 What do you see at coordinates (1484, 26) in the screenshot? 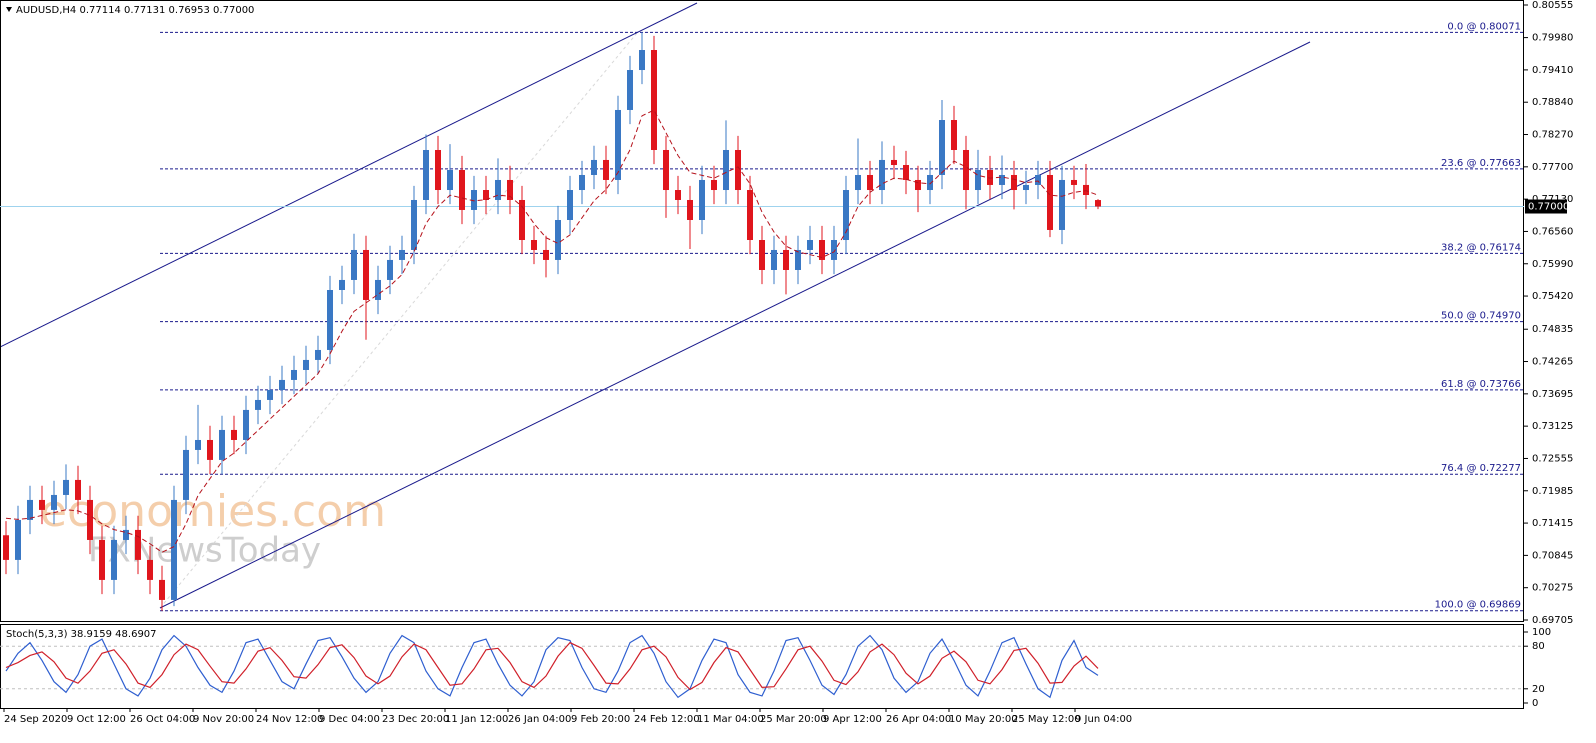
I see `fib-label: 0.0 @ 0.80071` at bounding box center [1484, 26].